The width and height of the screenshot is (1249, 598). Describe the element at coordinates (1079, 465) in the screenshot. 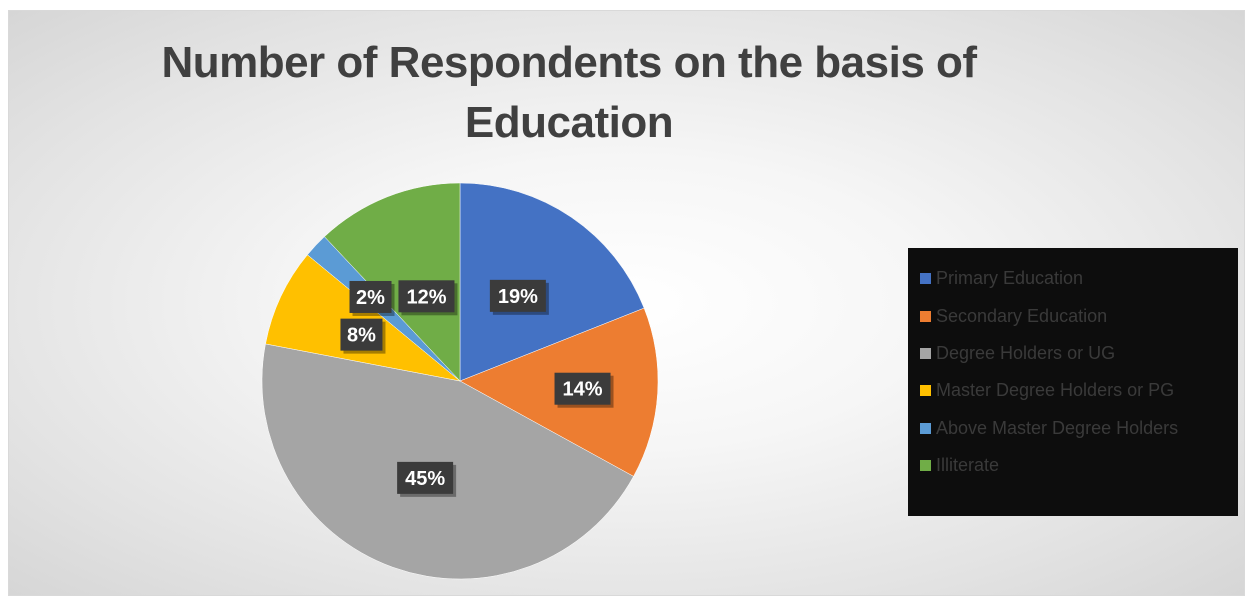

I see `legend-item-illiterate: Illiterate` at that location.